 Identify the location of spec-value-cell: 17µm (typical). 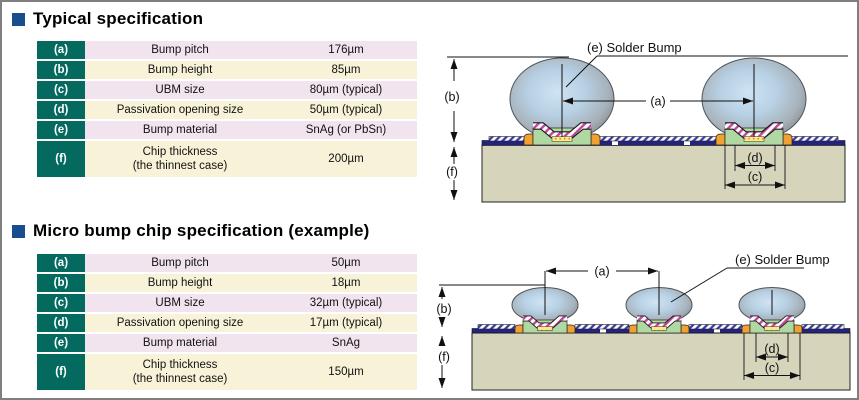
(346, 323).